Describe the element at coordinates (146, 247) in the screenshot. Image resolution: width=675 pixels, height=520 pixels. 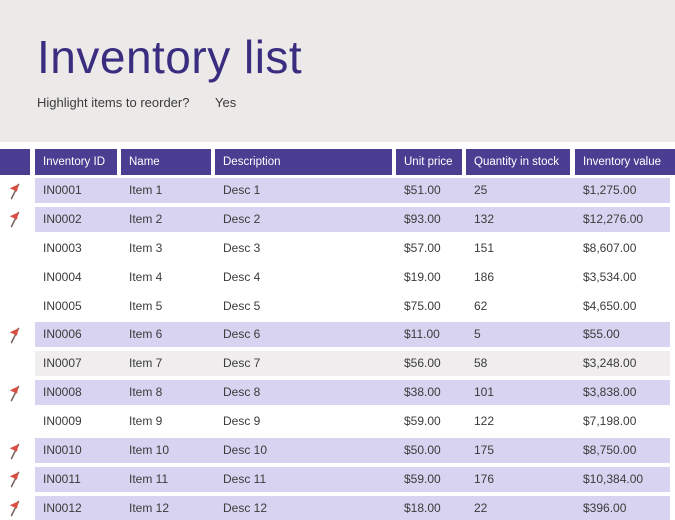
I see `cell-name: Item 3` at that location.